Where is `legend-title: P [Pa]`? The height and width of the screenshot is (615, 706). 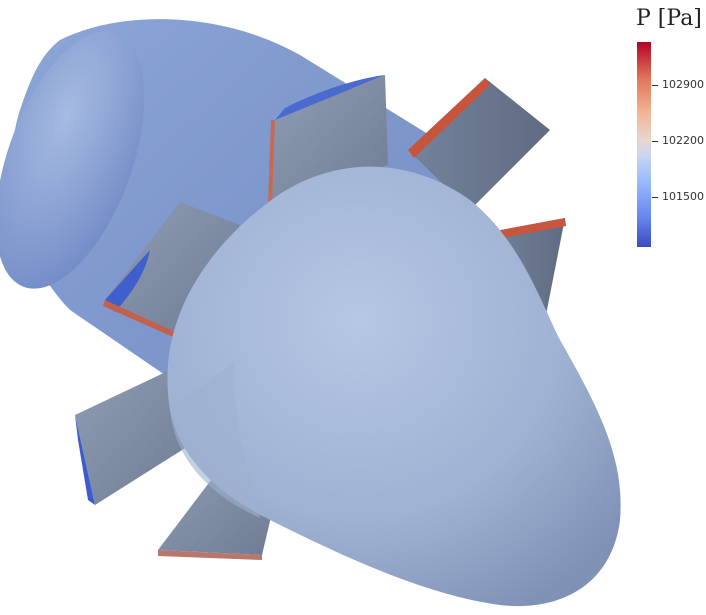 legend-title: P [Pa] is located at coordinates (669, 18).